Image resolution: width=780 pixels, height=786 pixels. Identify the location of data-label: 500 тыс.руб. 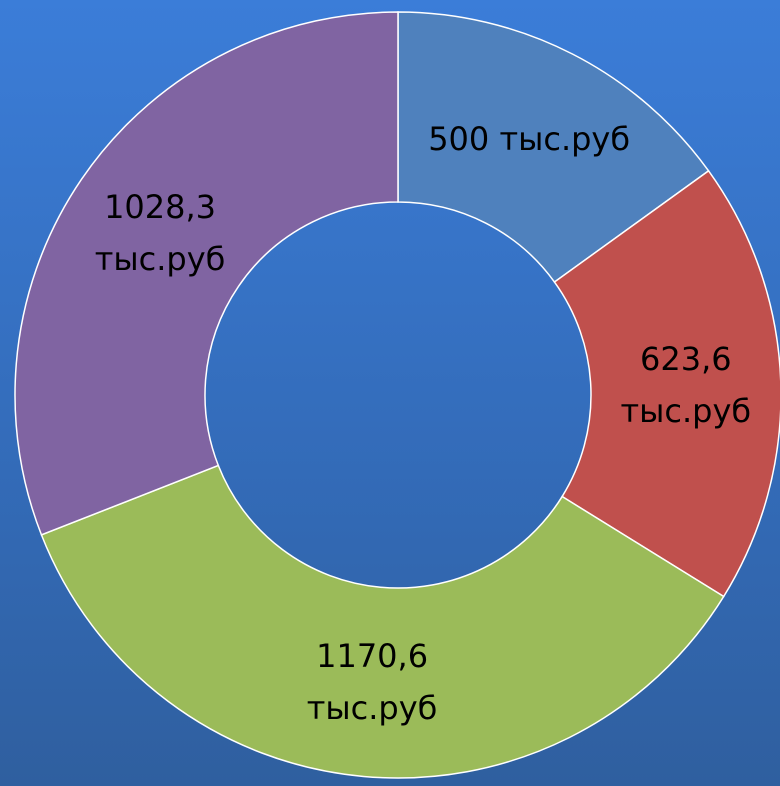
(529, 138).